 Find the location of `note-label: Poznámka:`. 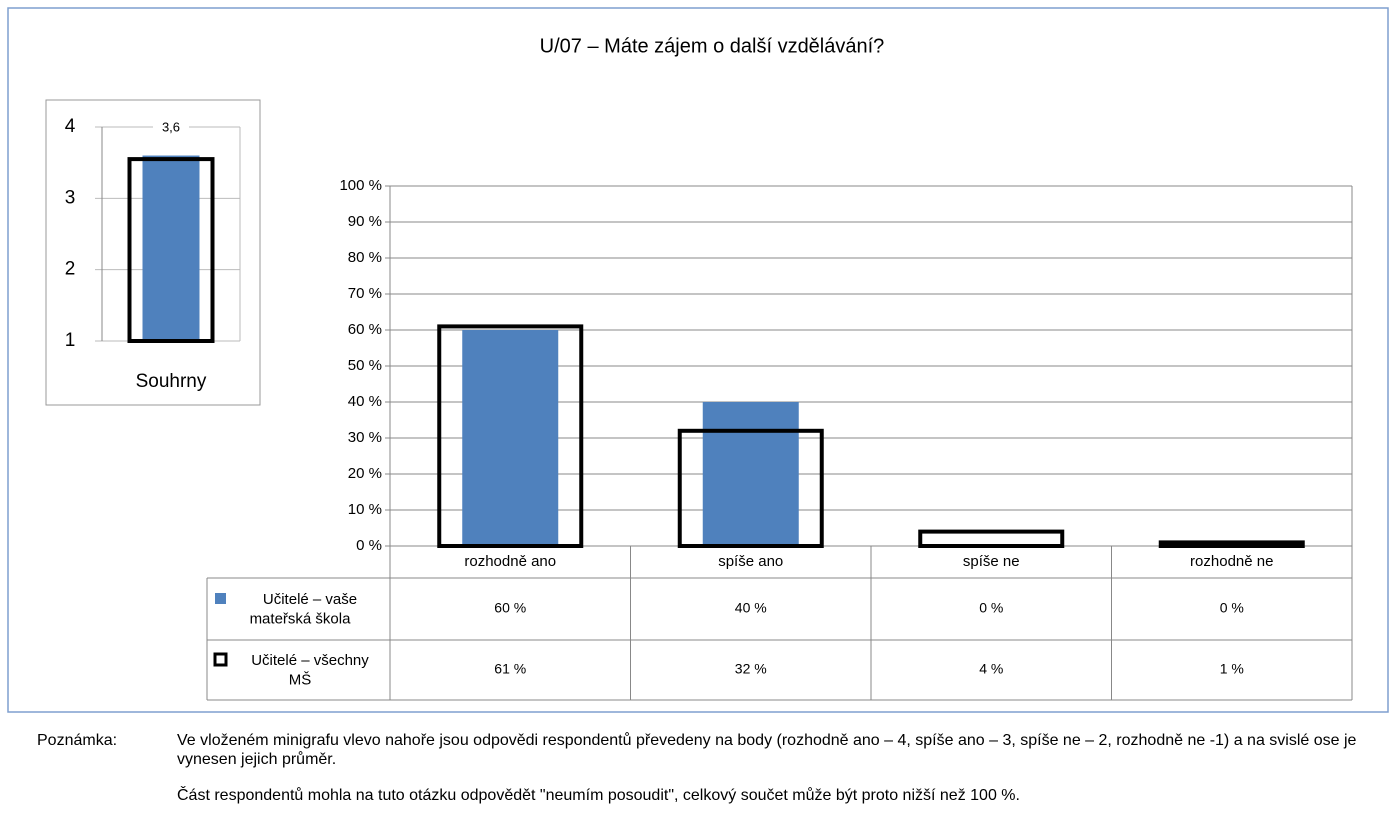

note-label: Poznámka: is located at coordinates (77, 740).